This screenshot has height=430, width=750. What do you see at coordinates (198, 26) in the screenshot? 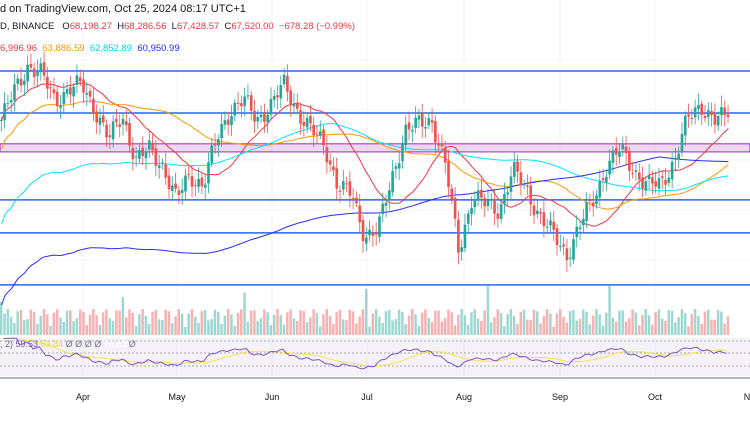
I see `low-value: 67,428.57` at bounding box center [198, 26].